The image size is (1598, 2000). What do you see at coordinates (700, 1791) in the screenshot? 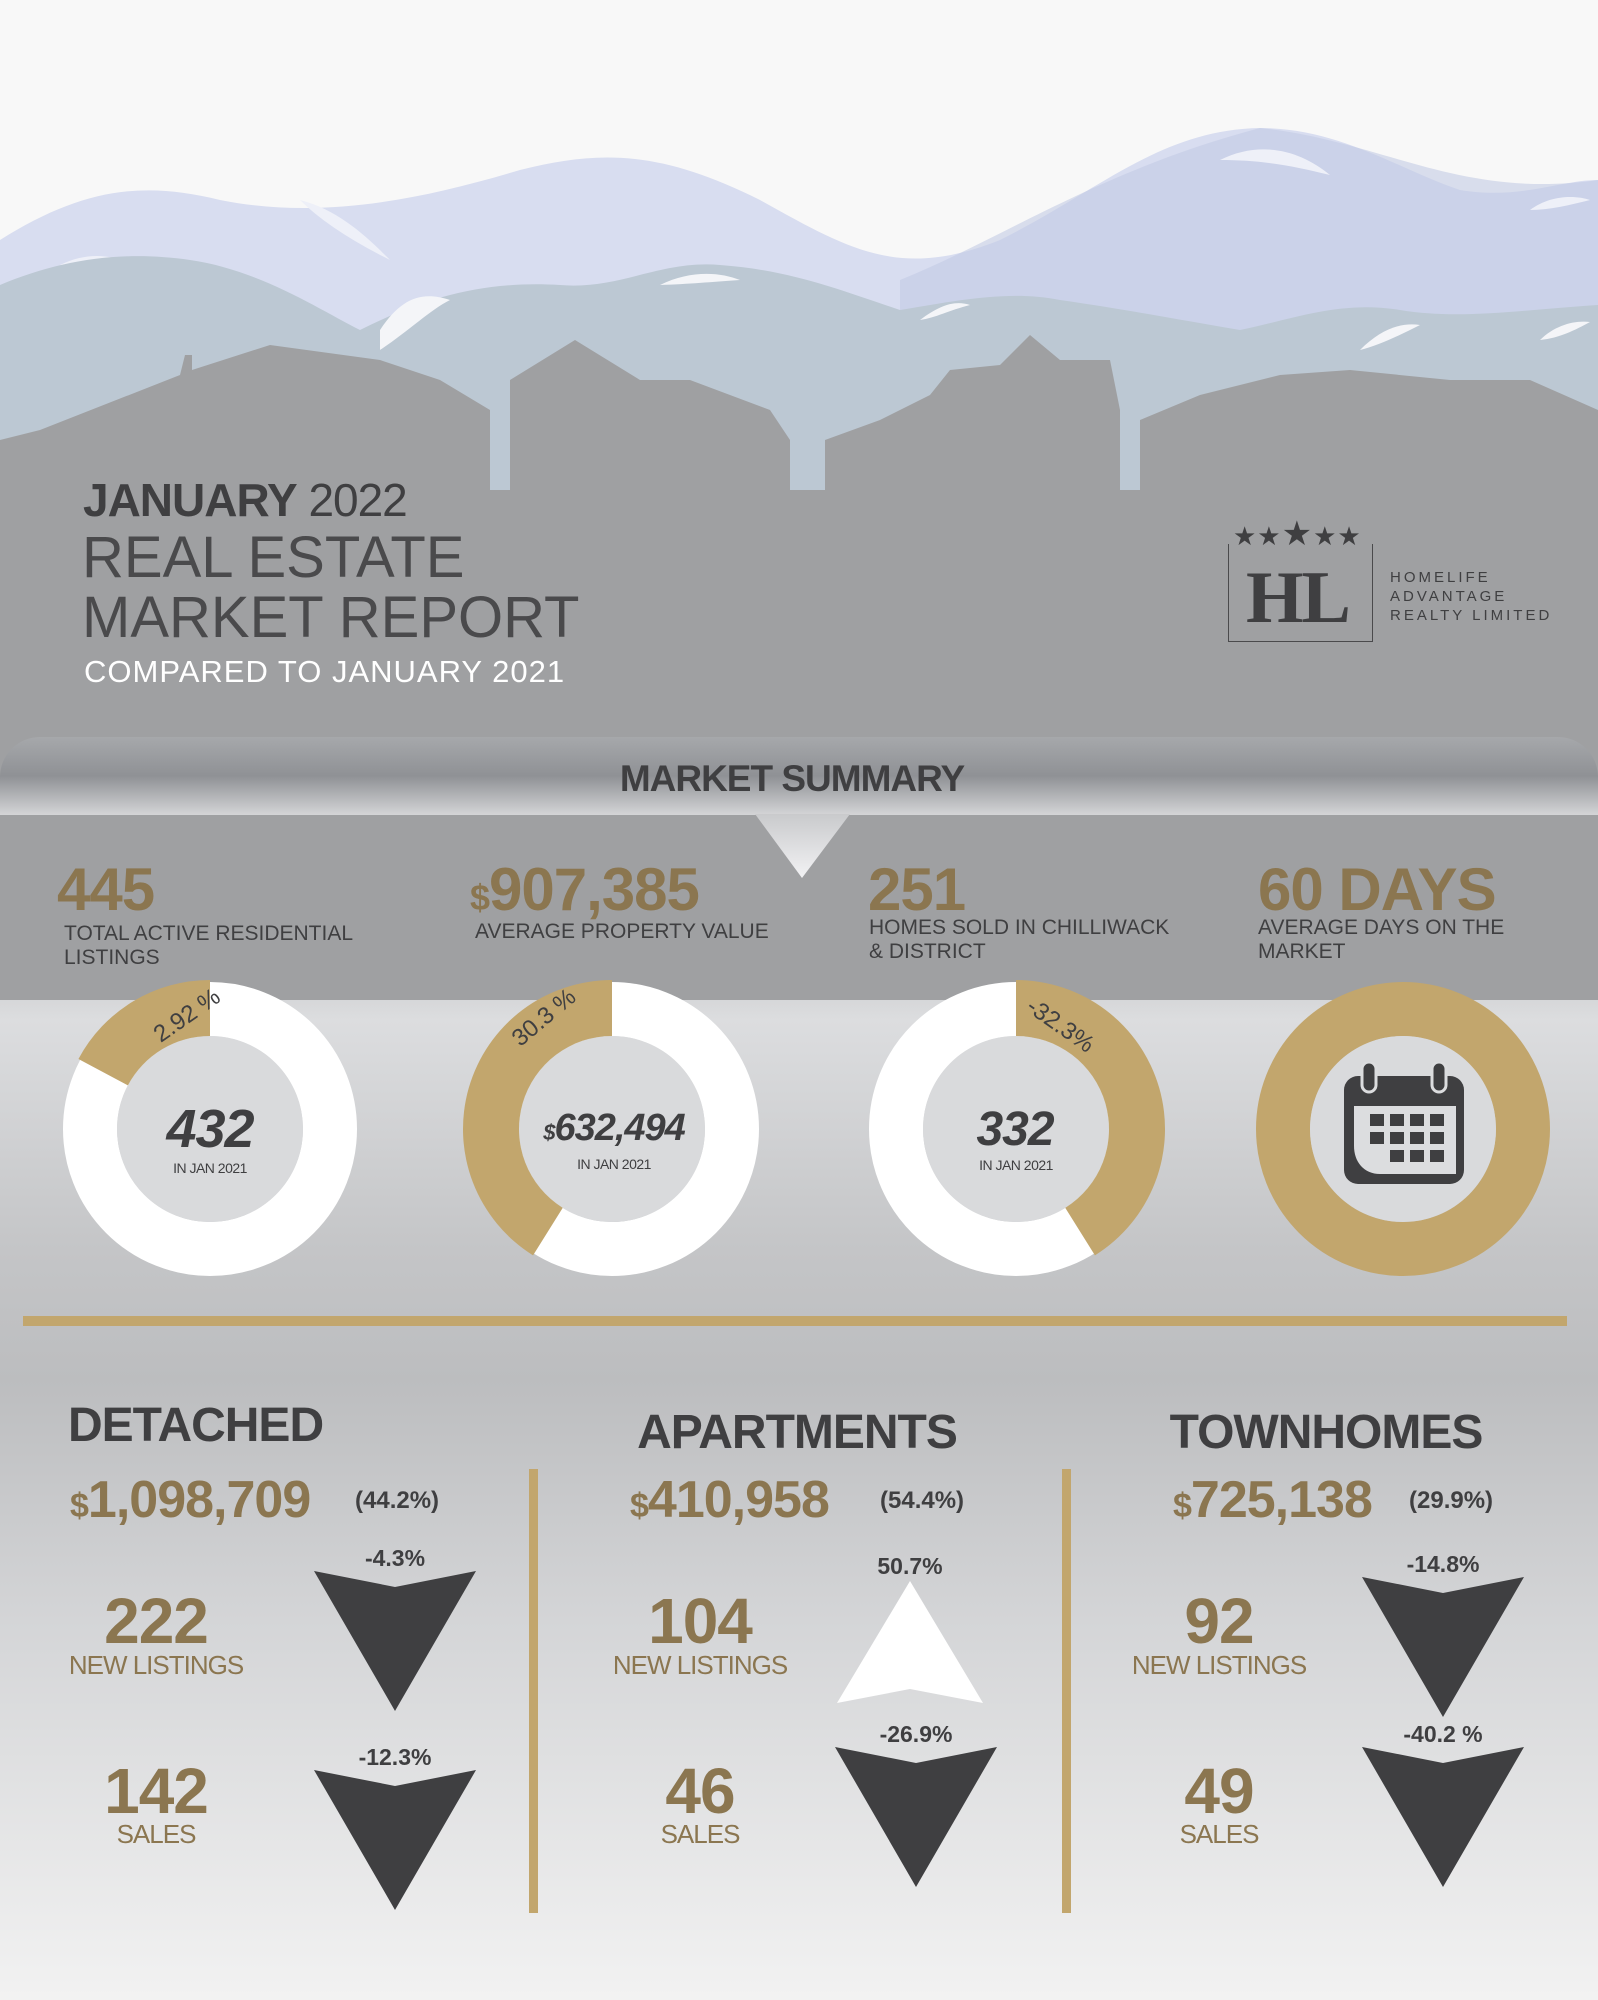
I see `sales-value: 46` at bounding box center [700, 1791].